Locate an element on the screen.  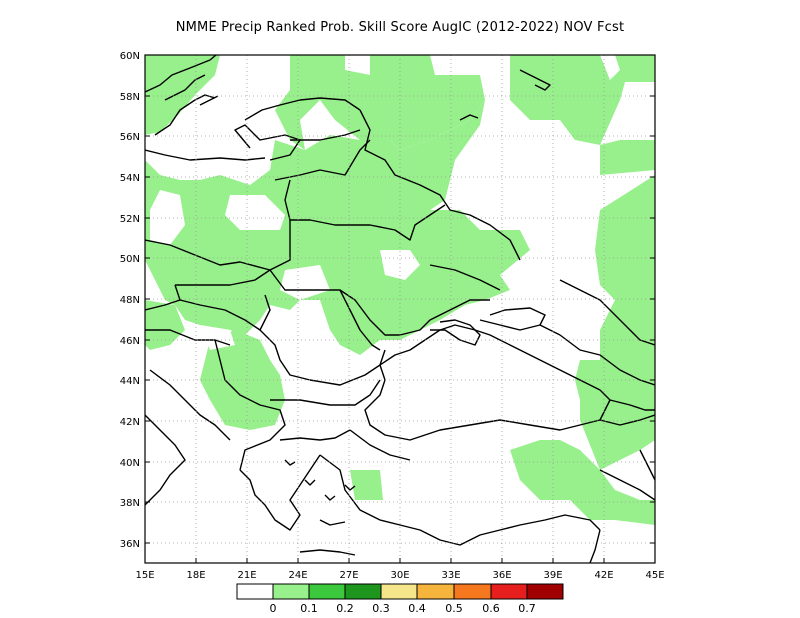
lon-tick-label: 27E is located at coordinates (348, 575).